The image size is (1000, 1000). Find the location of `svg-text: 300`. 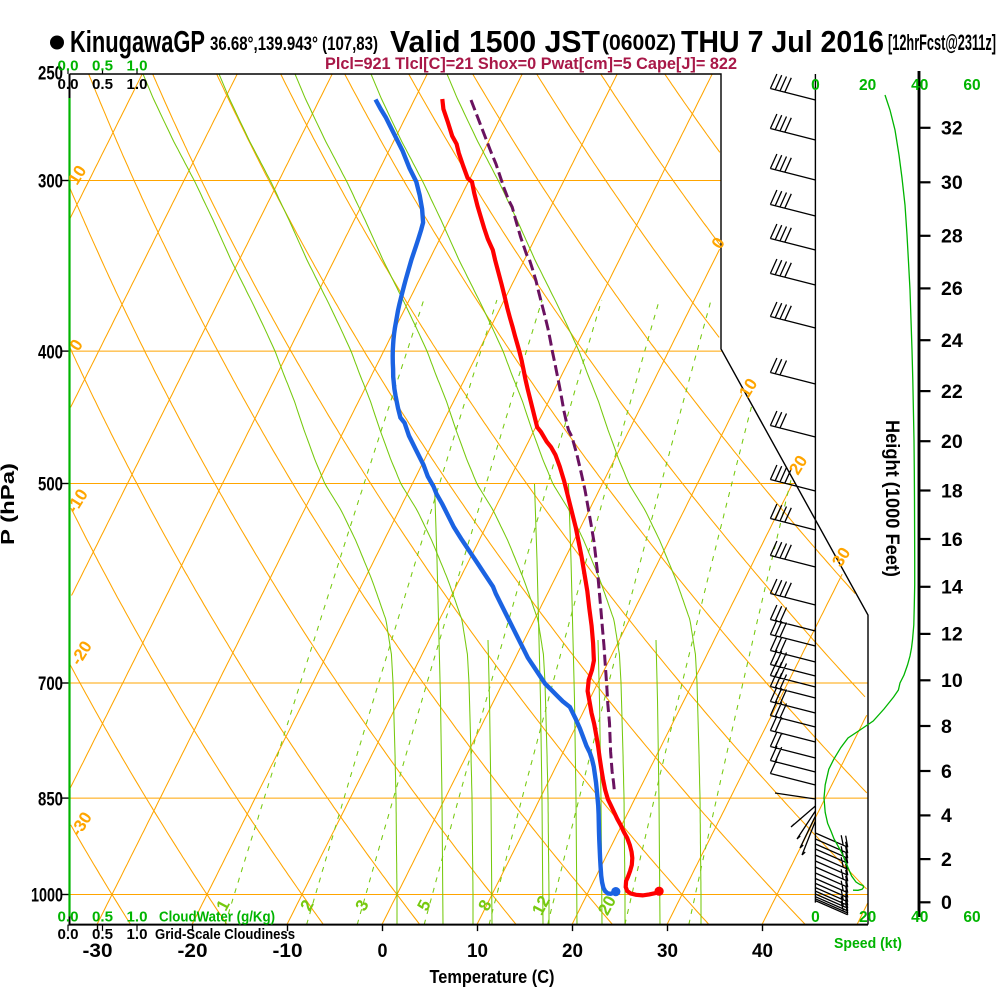

svg-text: 300 is located at coordinates (50, 182).